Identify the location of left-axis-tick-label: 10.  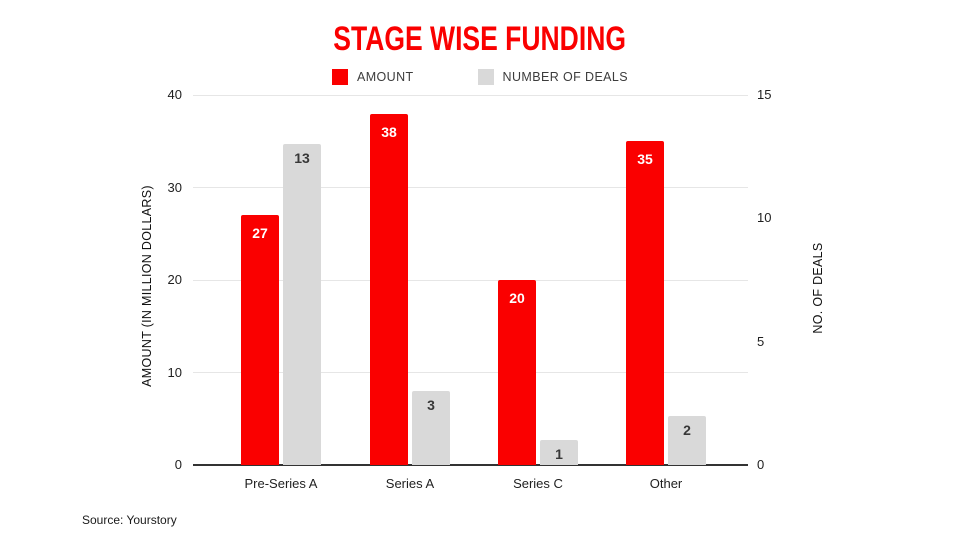
(174, 372).